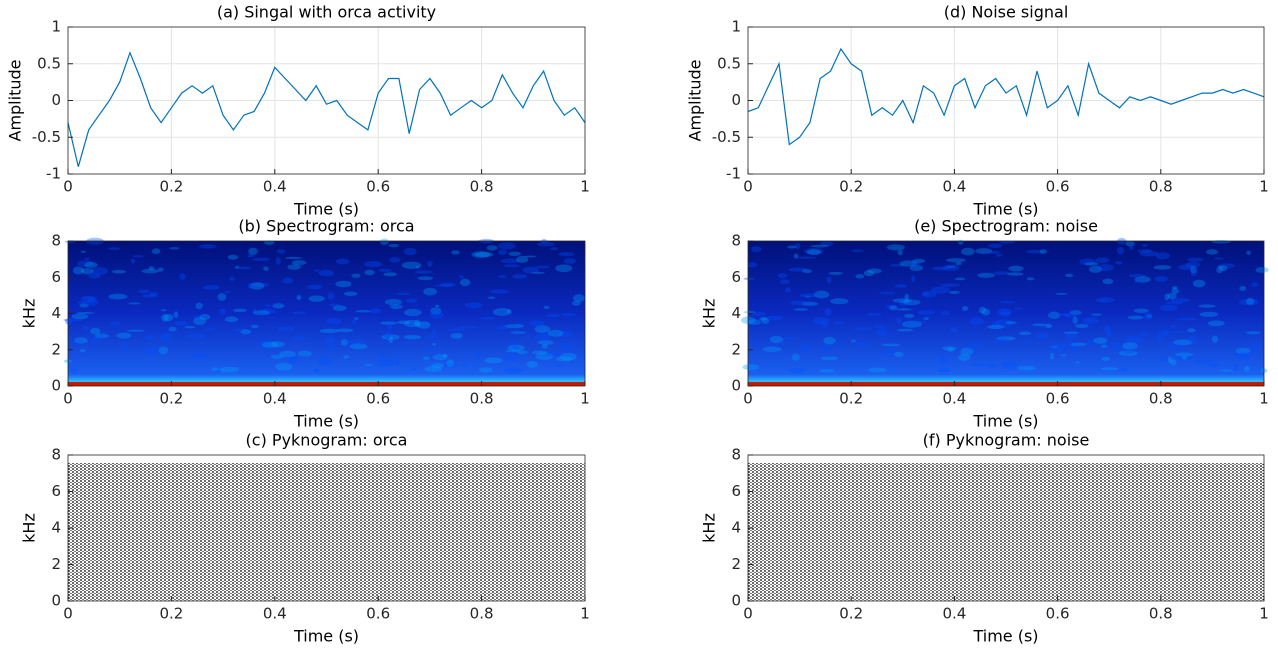  Describe the element at coordinates (1006, 440) in the screenshot. I see `panel-title: (f) Pyknogram: noise` at that location.